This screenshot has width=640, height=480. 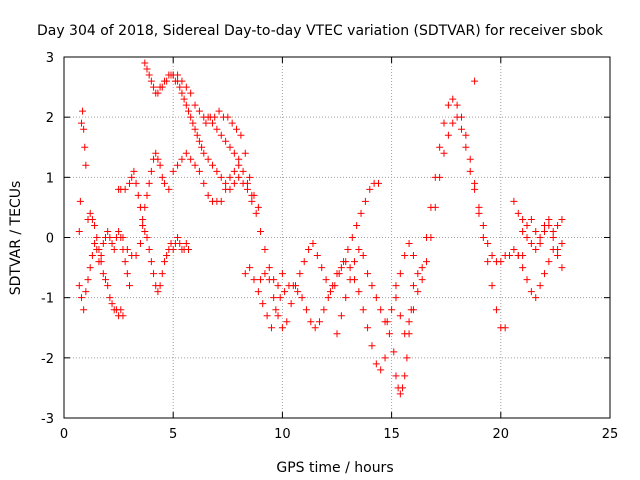 I want to click on x-tick-label: 5, so click(x=173, y=434).